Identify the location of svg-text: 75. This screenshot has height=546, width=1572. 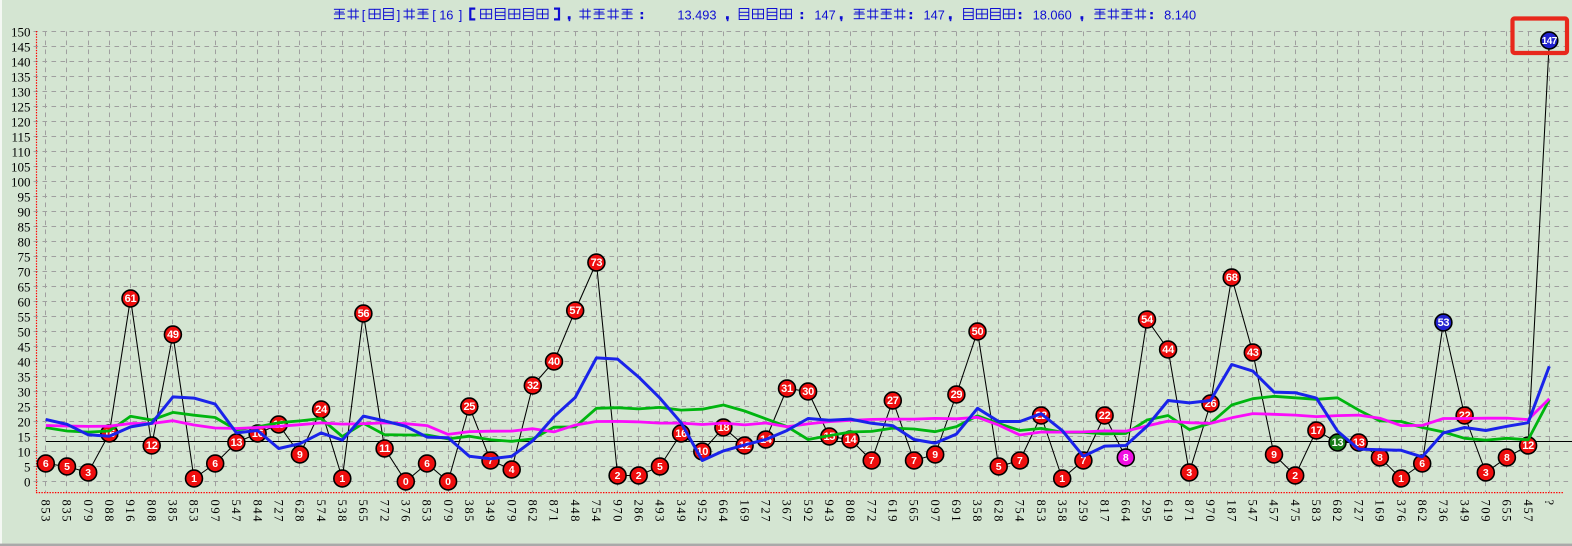
(24, 257).